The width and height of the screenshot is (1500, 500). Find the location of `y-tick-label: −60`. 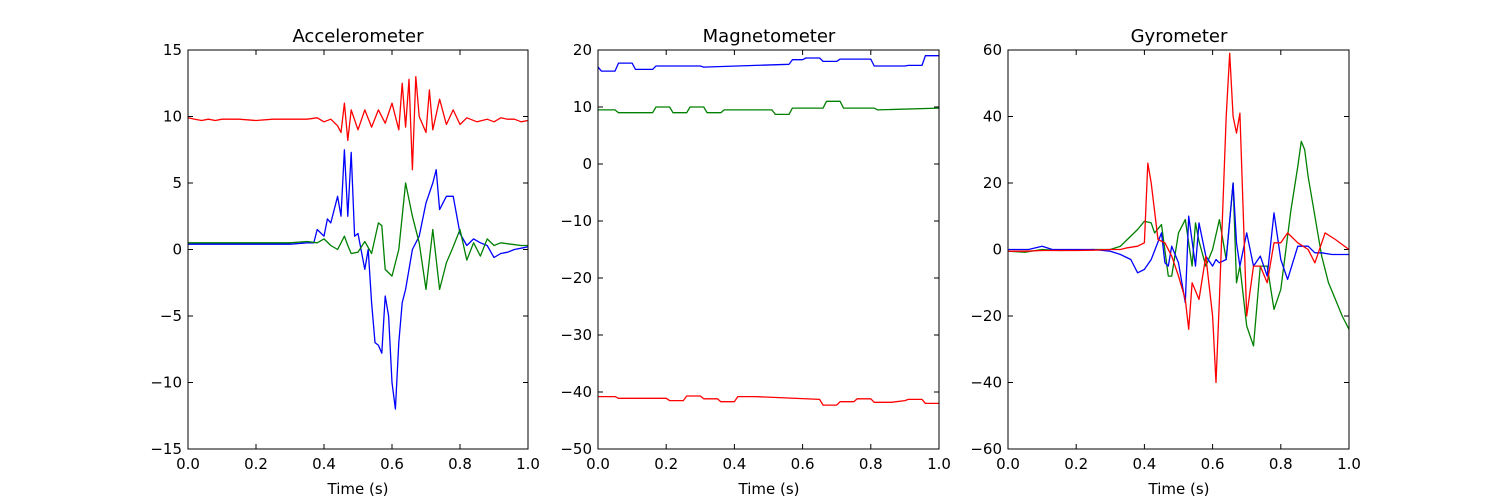

y-tick-label: −60 is located at coordinates (986, 449).